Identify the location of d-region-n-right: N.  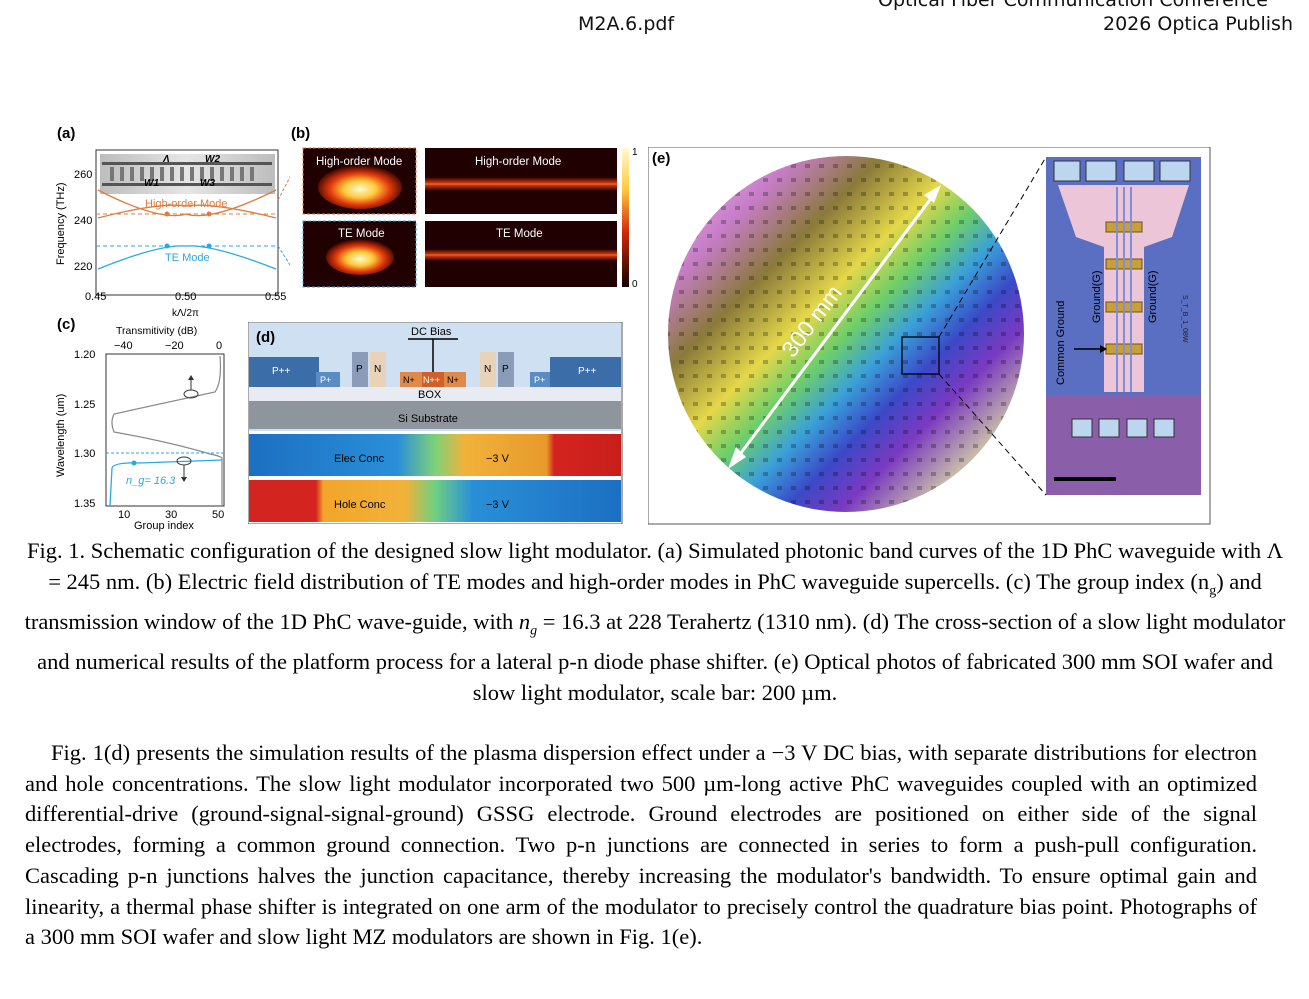
(487, 369).